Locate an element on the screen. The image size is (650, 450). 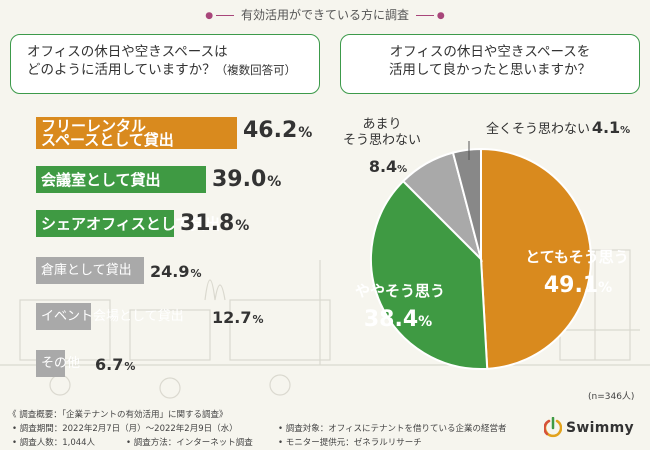
footer-count: • 調査人数：1,044人 is located at coordinates (54, 443).